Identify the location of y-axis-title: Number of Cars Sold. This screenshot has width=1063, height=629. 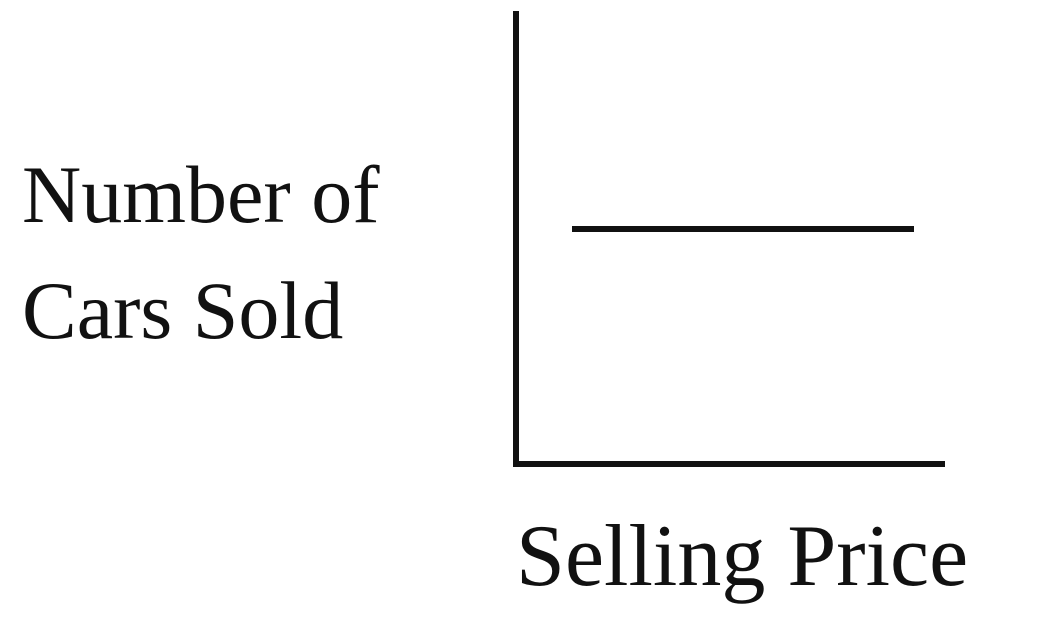
(201, 252).